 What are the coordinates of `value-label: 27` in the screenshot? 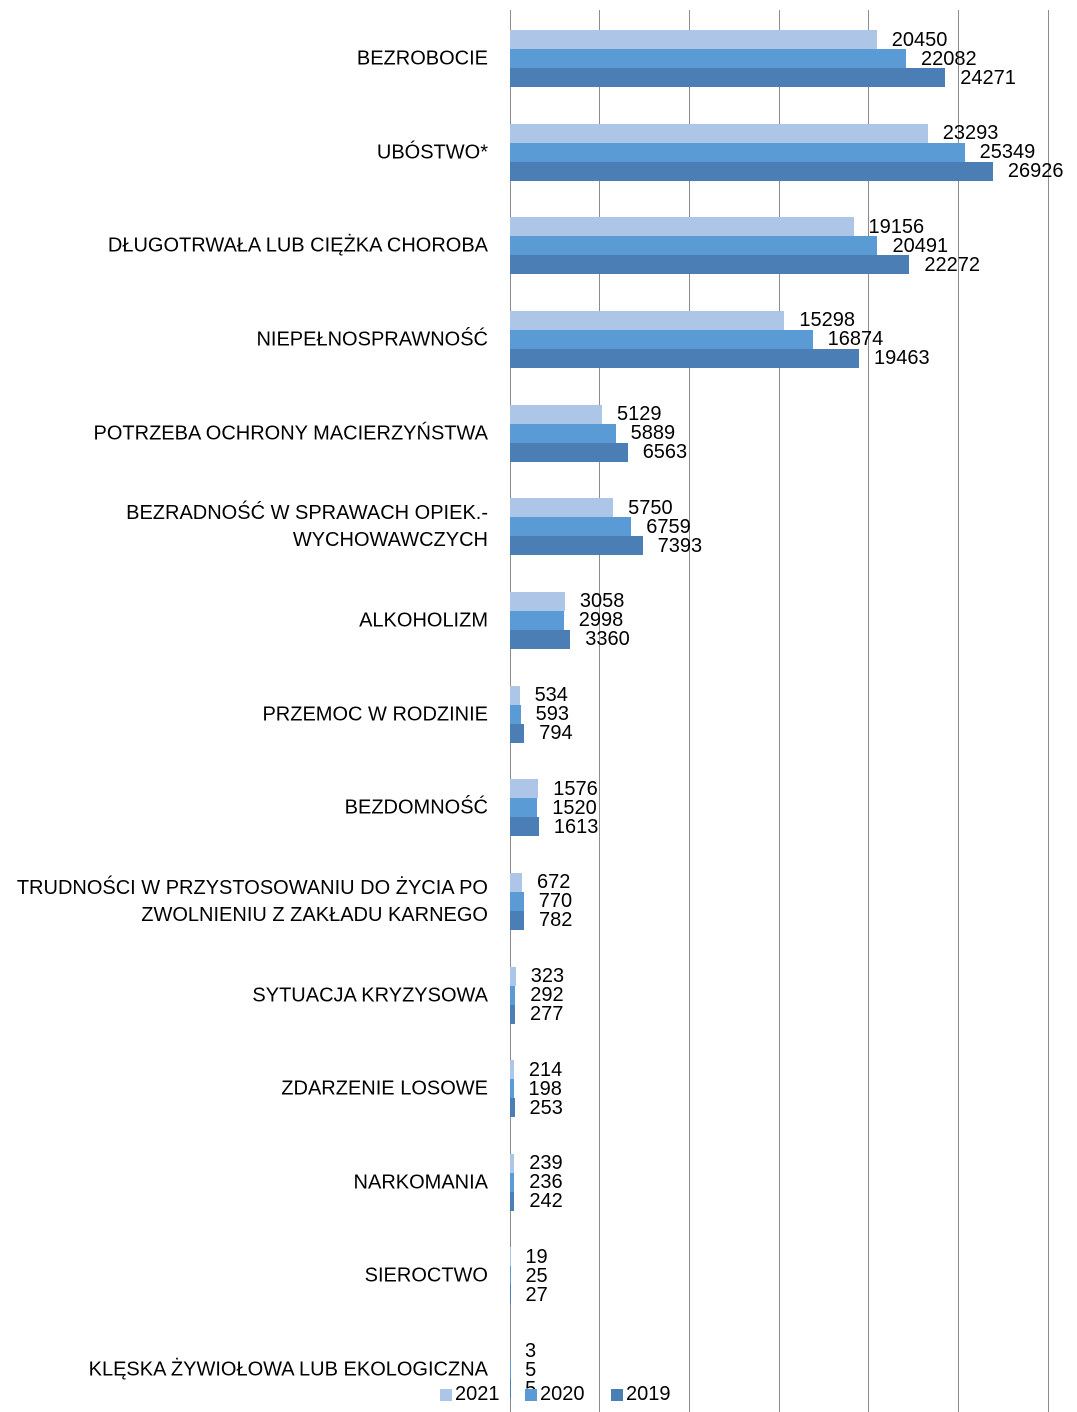 It's located at (536, 1294).